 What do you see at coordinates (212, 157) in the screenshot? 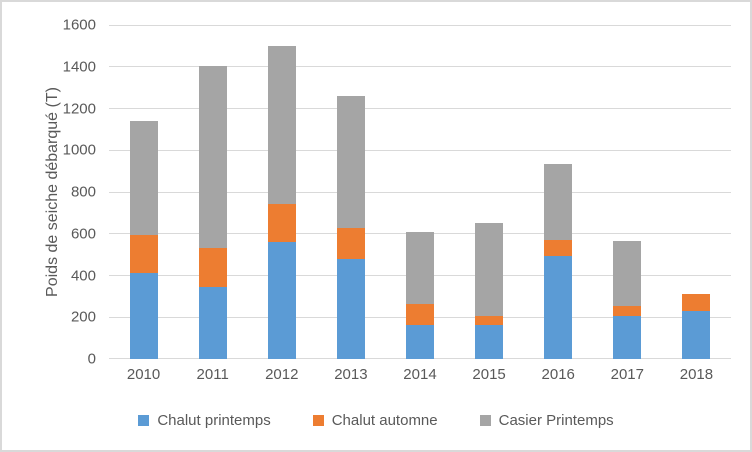
I see `bar-segment-2011-casier-printemps` at bounding box center [212, 157].